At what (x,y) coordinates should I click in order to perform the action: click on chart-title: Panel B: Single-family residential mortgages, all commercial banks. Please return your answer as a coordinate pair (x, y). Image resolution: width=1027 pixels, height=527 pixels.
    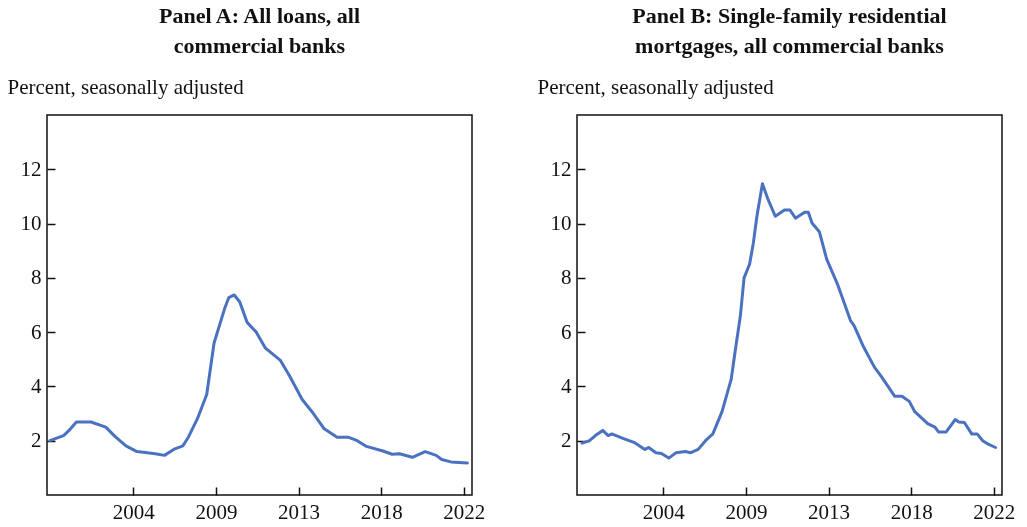
    Looking at the image, I should click on (789, 30).